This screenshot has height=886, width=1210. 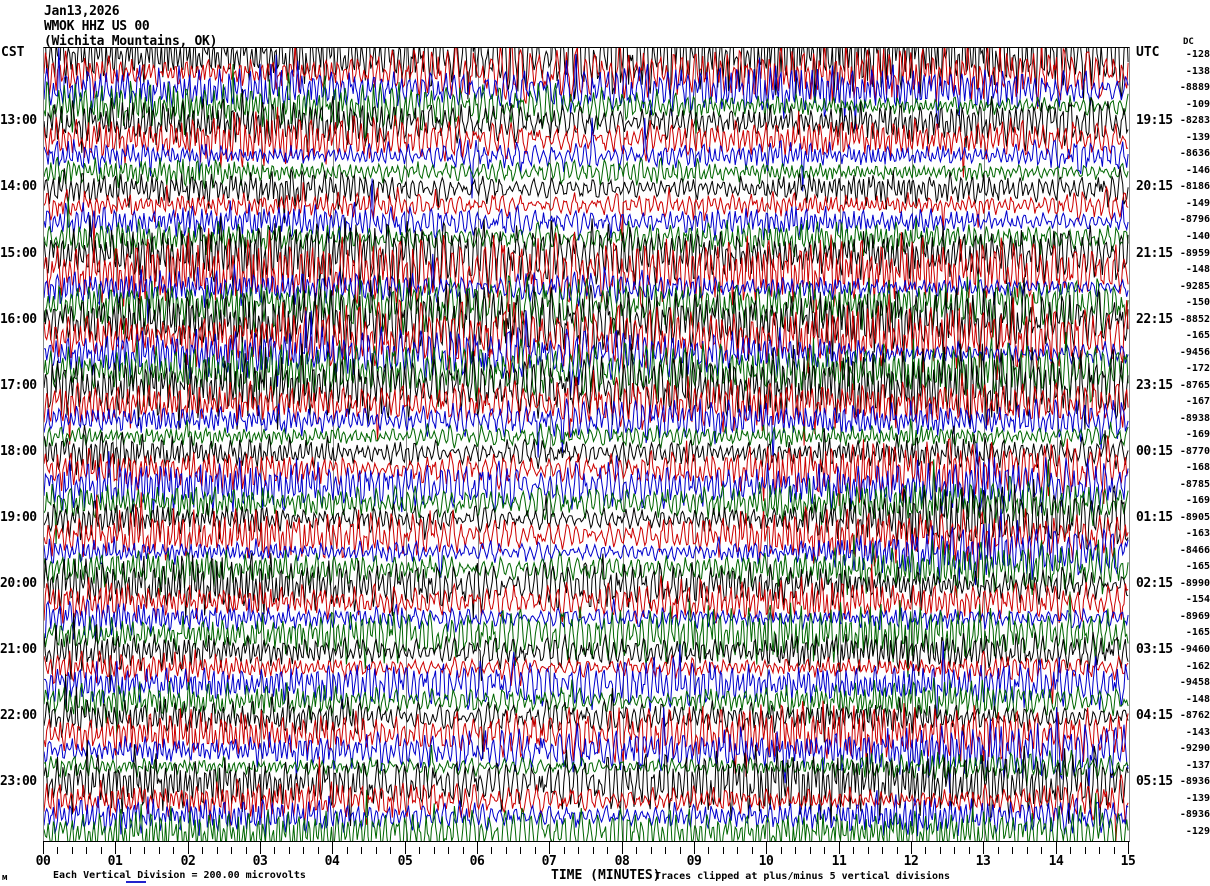 What do you see at coordinates (97, 26) in the screenshot?
I see `header-channel: WMOK HHZ US 00` at bounding box center [97, 26].